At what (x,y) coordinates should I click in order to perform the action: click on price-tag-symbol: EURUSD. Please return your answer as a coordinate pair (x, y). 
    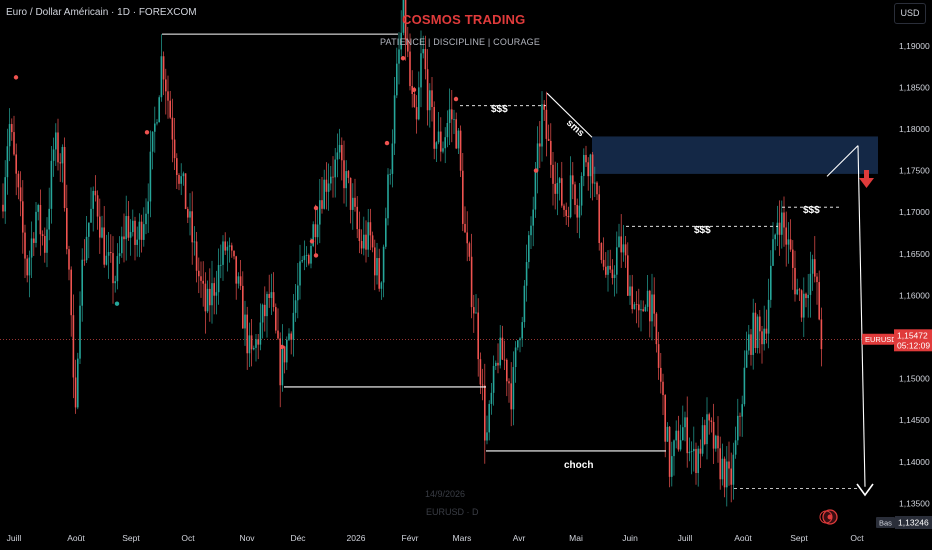
    Looking at the image, I should click on (881, 339).